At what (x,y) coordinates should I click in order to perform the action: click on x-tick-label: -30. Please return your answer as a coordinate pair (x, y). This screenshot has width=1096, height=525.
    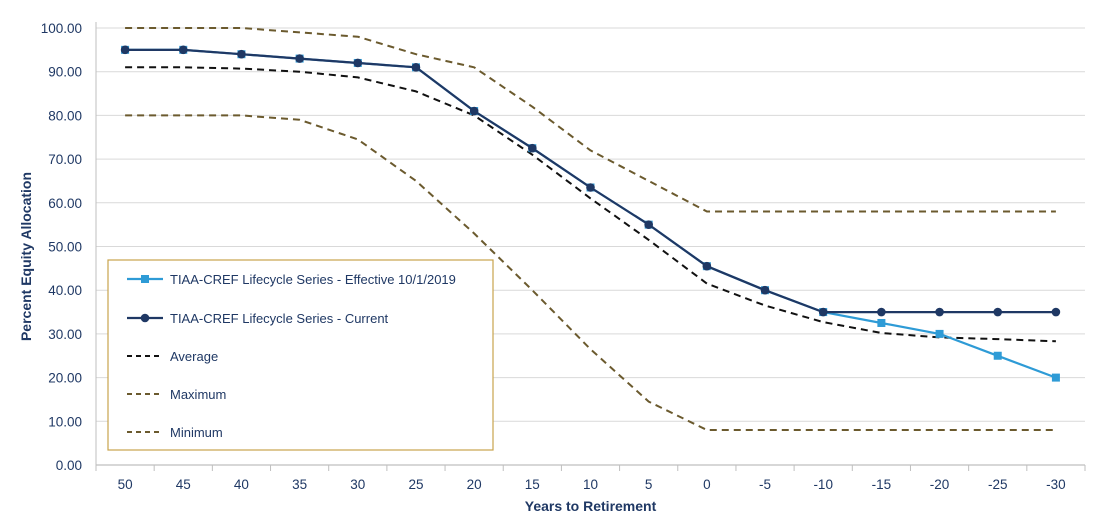
    Looking at the image, I should click on (1056, 484).